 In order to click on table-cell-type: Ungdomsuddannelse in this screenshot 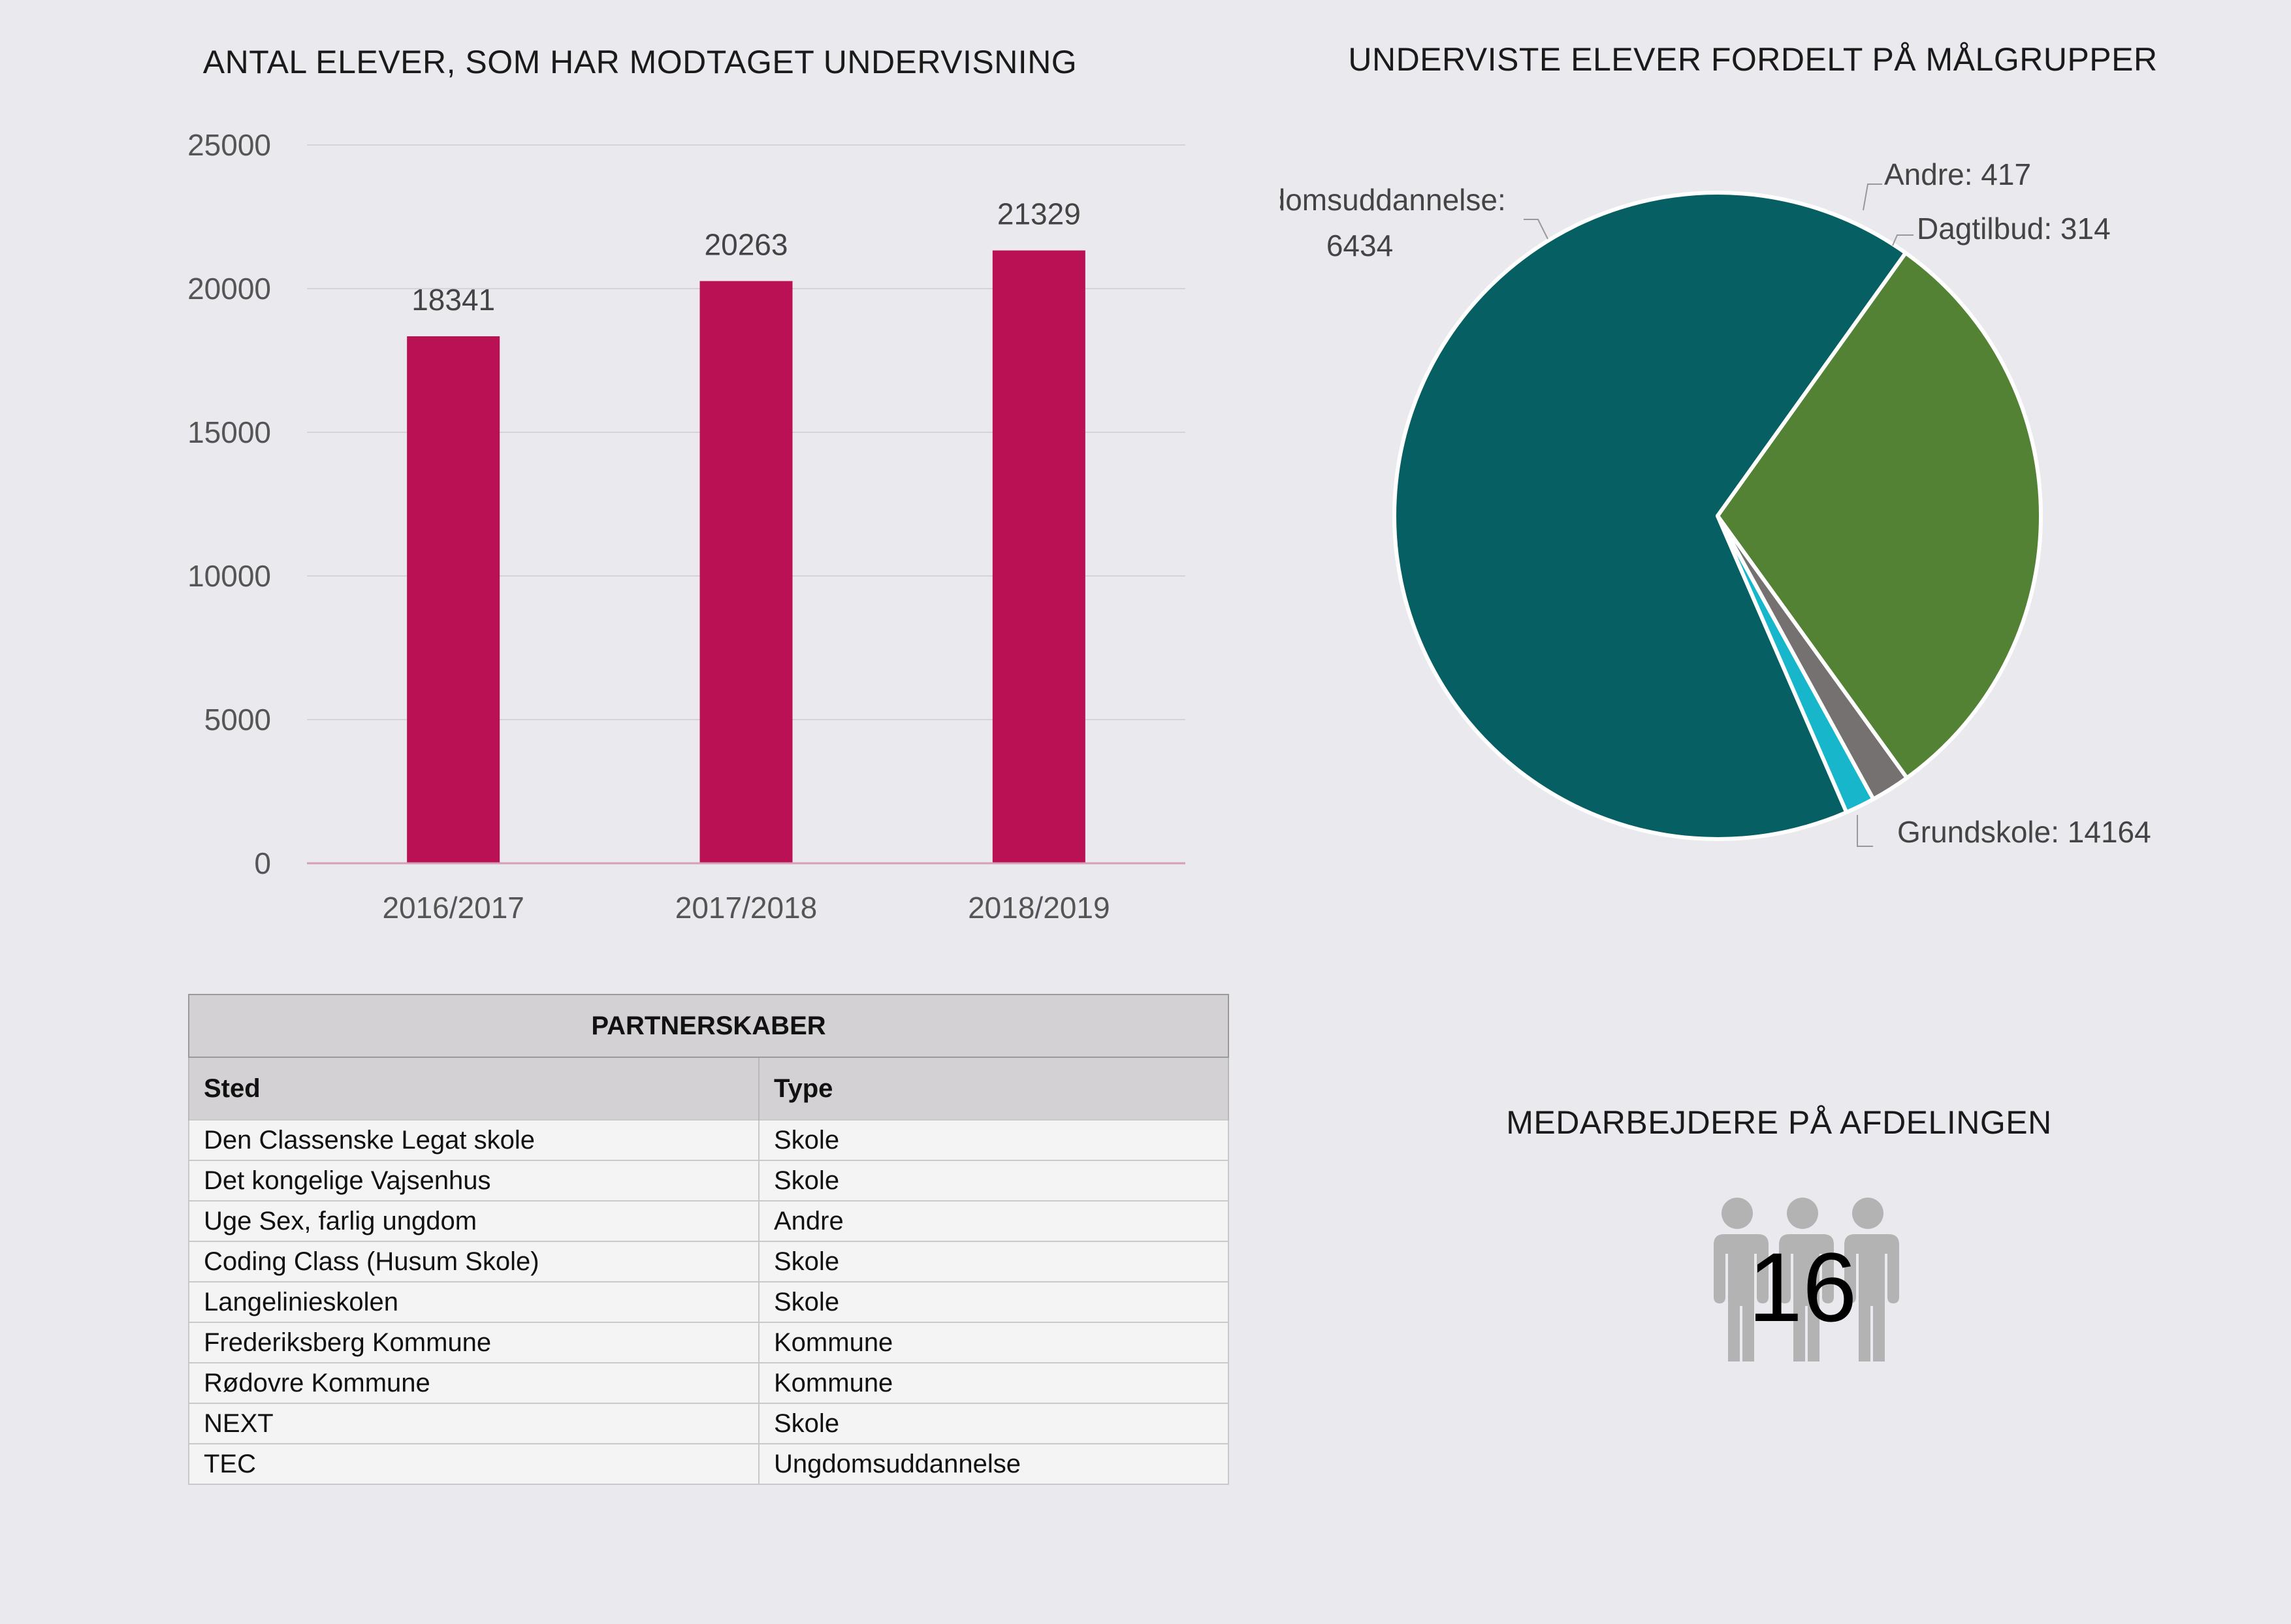, I will do `click(993, 1464)`.